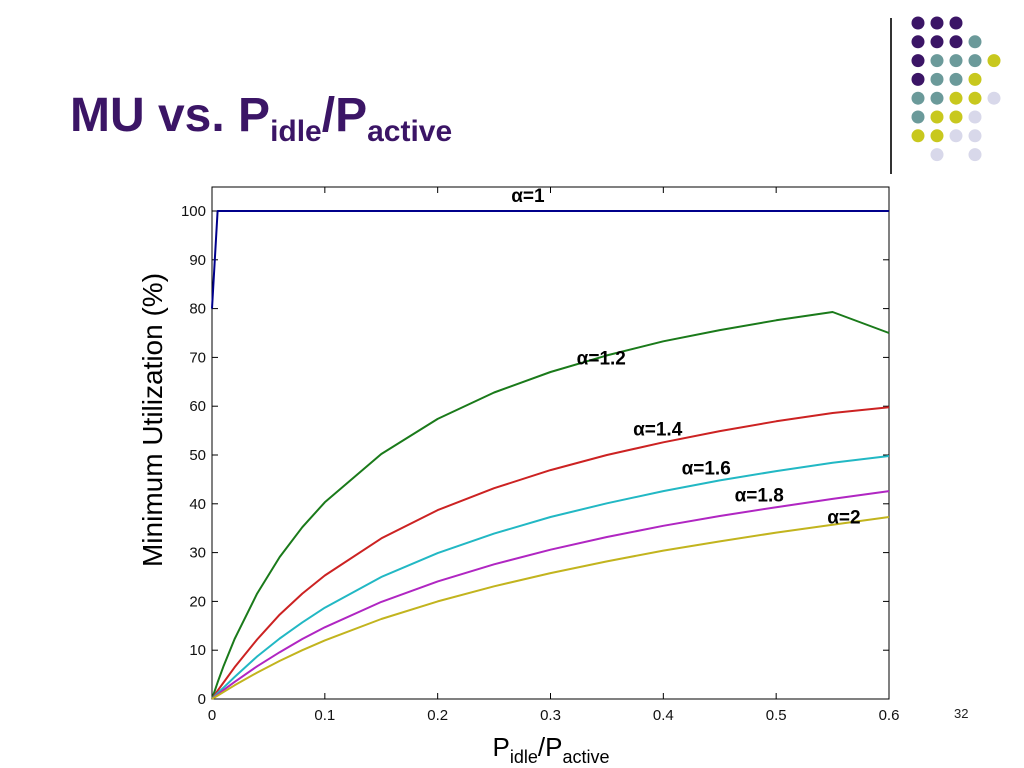 The image size is (1024, 768). What do you see at coordinates (197, 309) in the screenshot?
I see `y-tick-label: 80` at bounding box center [197, 309].